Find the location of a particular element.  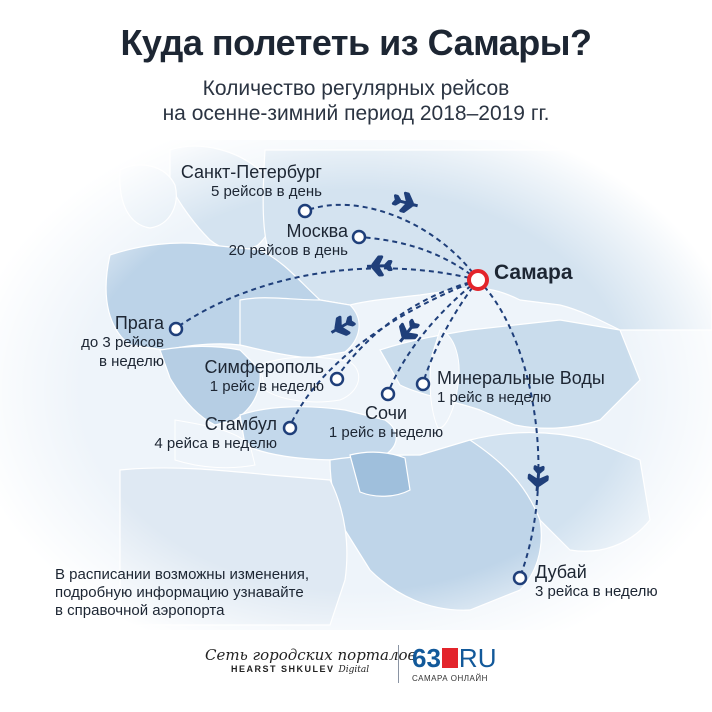

network-name: Сеть городских порталов is located at coordinates (311, 655).